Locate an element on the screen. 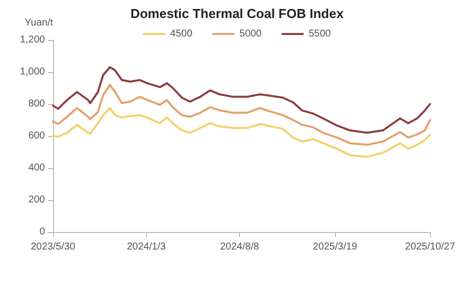 The image size is (474, 283). x-tick-label: 2024/8/8 is located at coordinates (240, 247).